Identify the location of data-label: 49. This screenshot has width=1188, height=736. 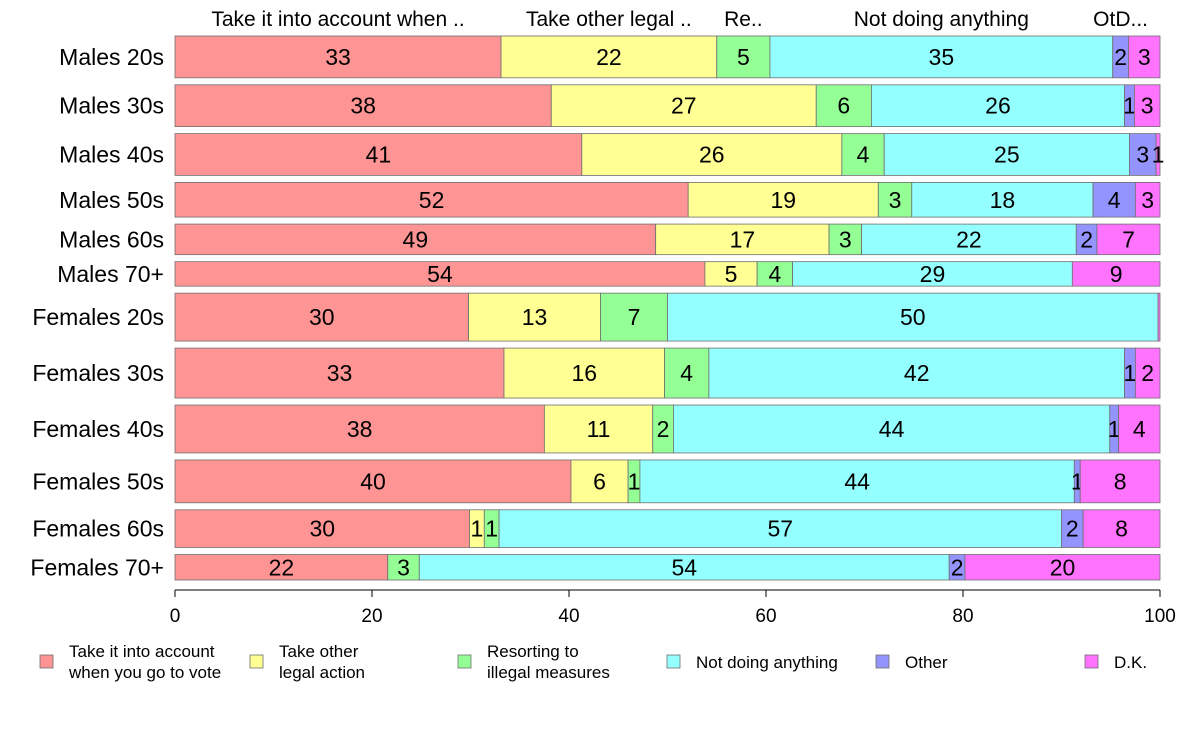
(416, 239).